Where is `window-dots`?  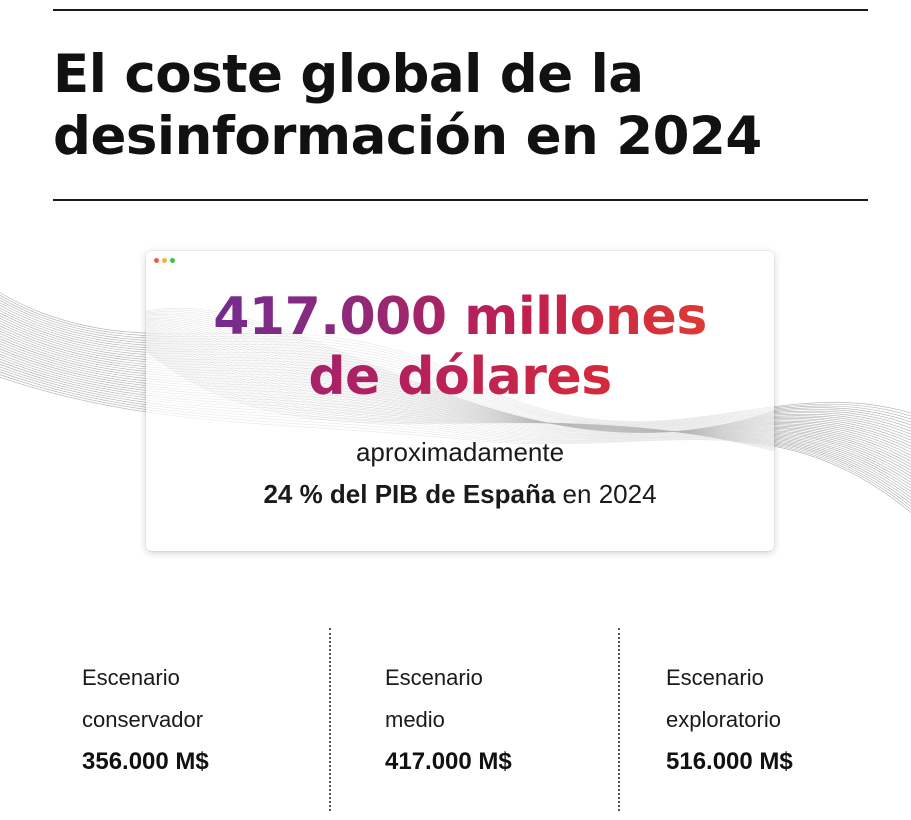 window-dots is located at coordinates (164, 260).